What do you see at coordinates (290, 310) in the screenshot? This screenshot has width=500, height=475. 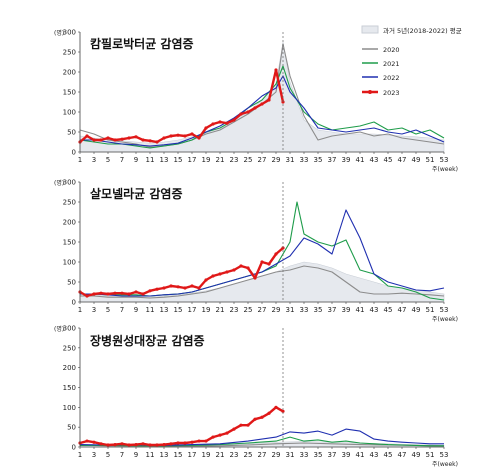 I see `x-tick-label: 31` at bounding box center [290, 310].